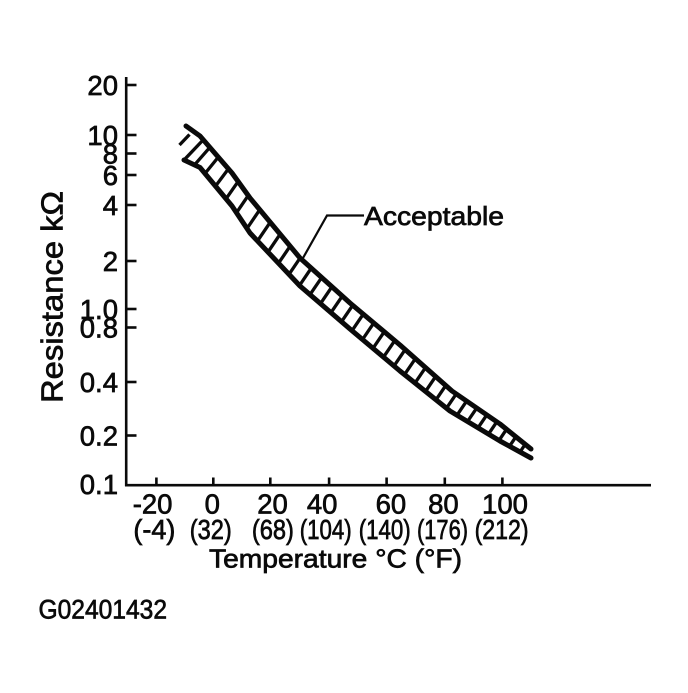  I want to click on svg-text: Temperature °C (°F), so click(335, 559).